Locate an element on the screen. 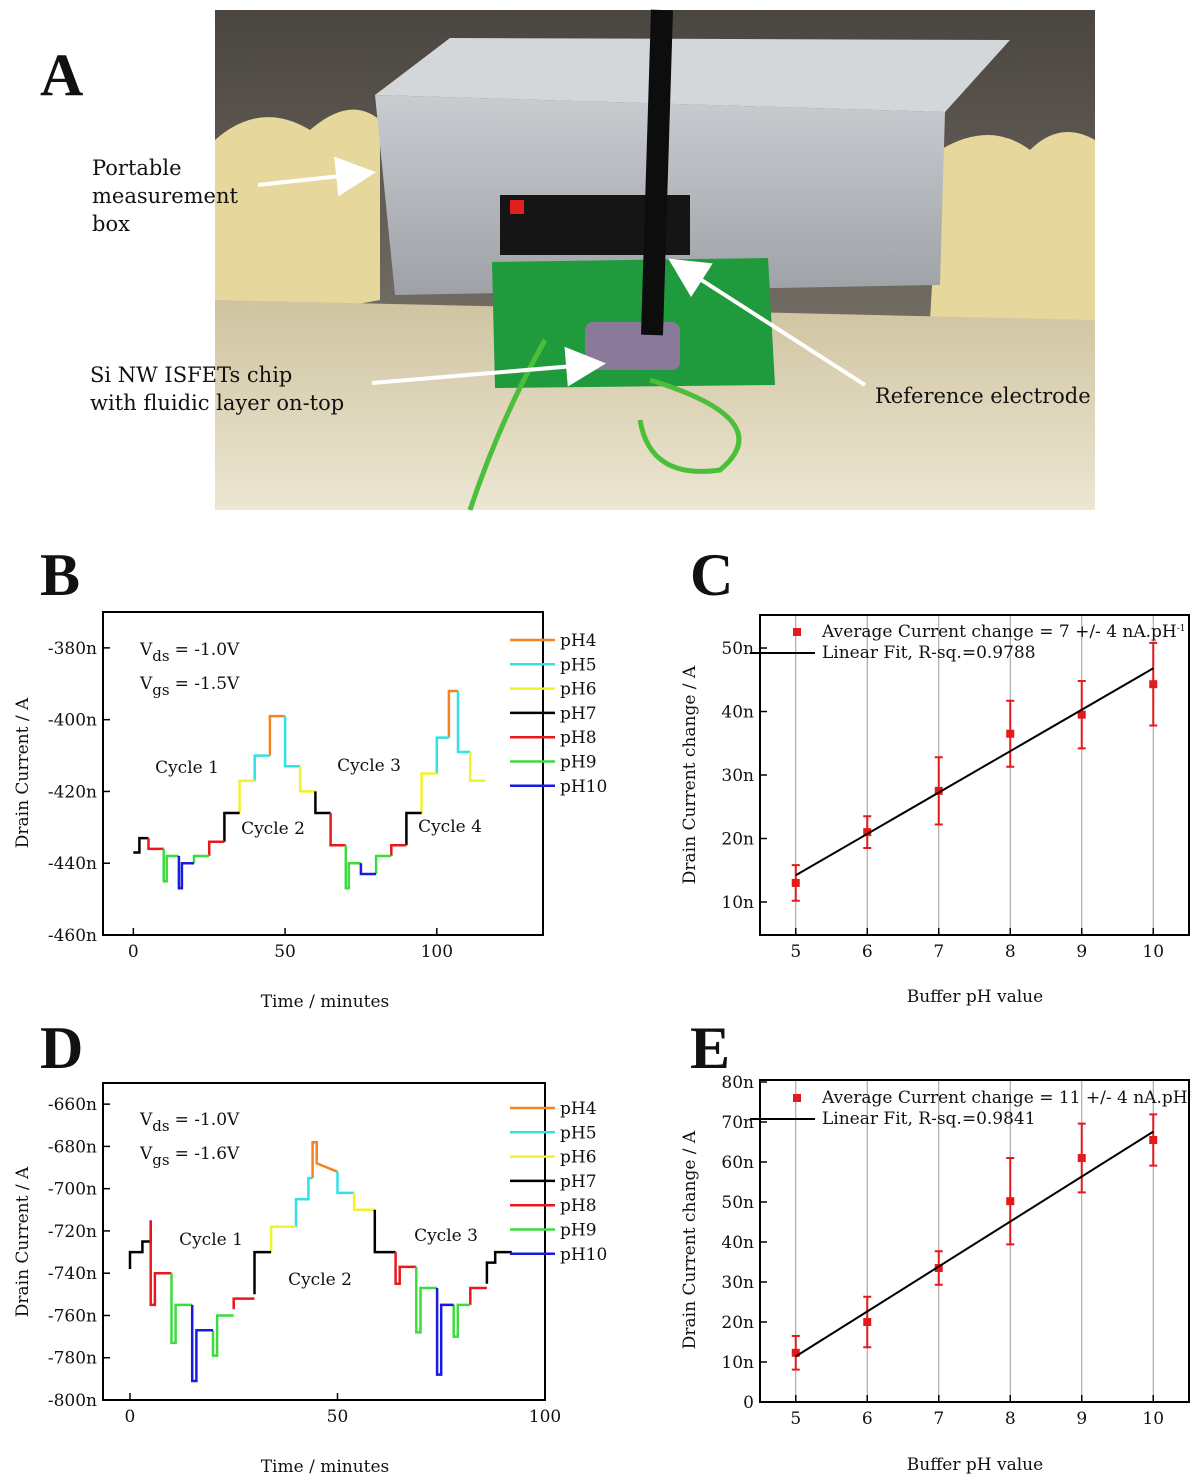  y-tick-label: 10n is located at coordinates (737, 903).